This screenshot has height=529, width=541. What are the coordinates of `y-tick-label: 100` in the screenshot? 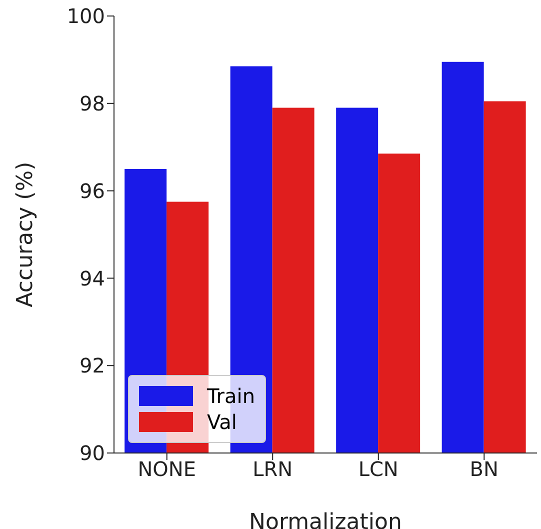 It's located at (85, 16).